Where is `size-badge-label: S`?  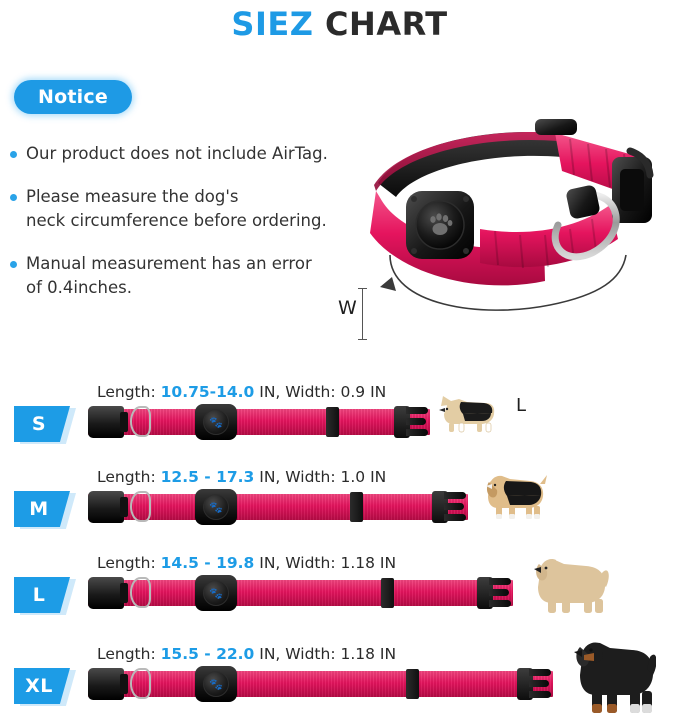
size-badge-label: S is located at coordinates (39, 424).